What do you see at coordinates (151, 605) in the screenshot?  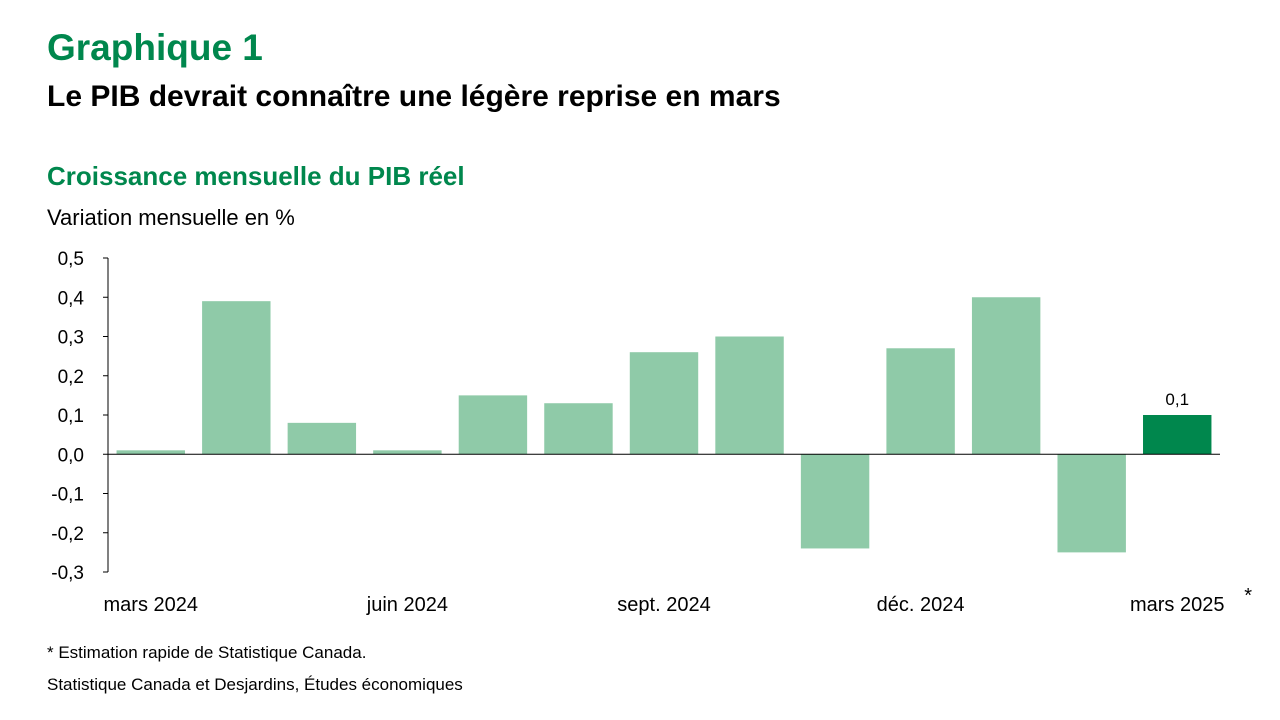 I see `x-tick-label: mars 2024` at bounding box center [151, 605].